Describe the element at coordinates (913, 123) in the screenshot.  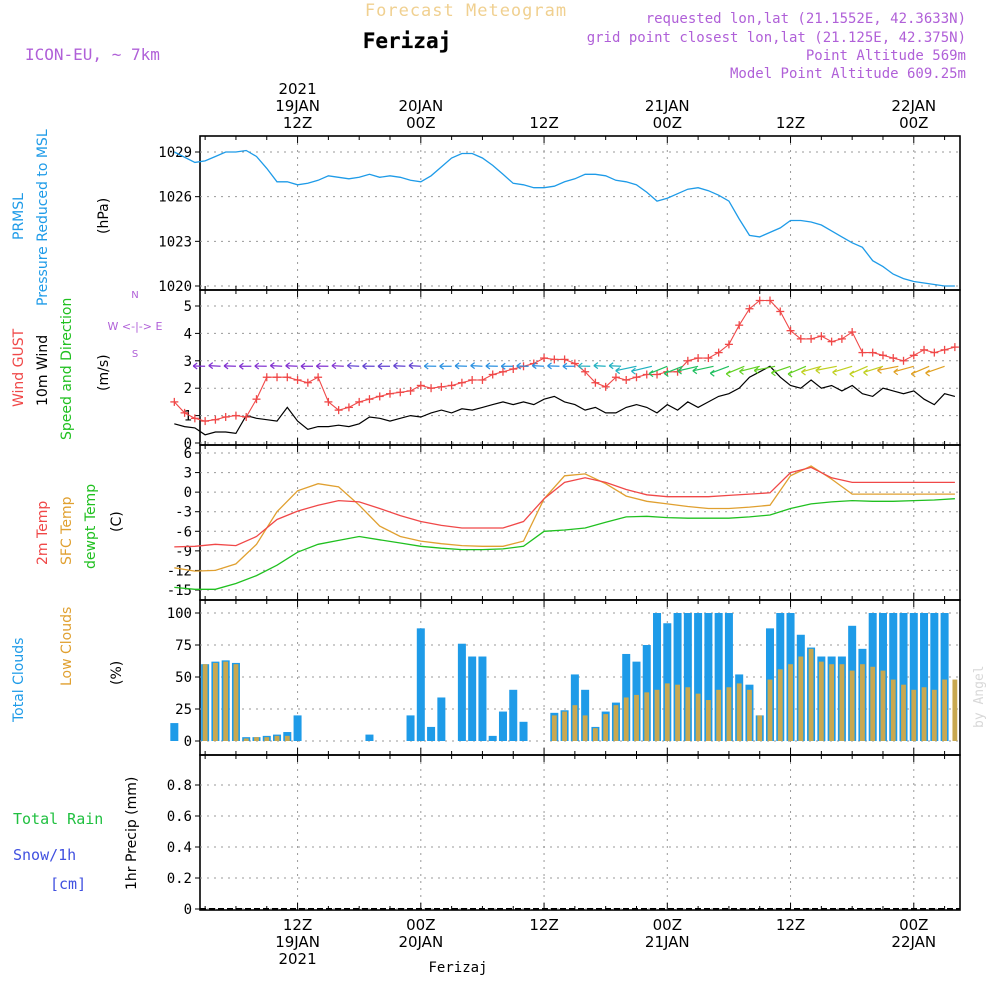
I see `time-axis-label: 00Z` at that location.